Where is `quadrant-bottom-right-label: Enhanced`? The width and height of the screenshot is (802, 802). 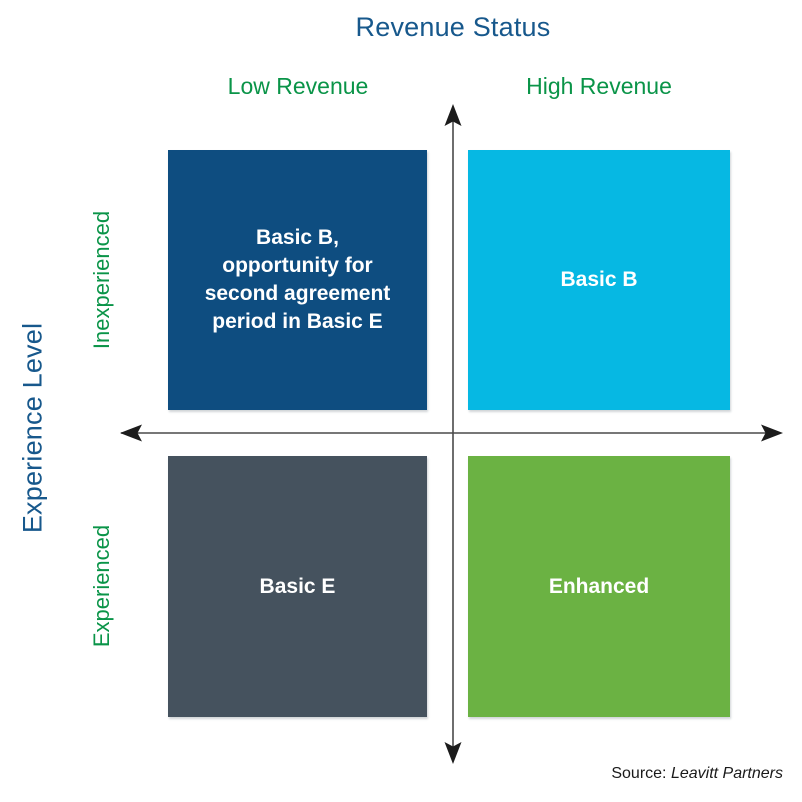
quadrant-bottom-right-label: Enhanced is located at coordinates (599, 586).